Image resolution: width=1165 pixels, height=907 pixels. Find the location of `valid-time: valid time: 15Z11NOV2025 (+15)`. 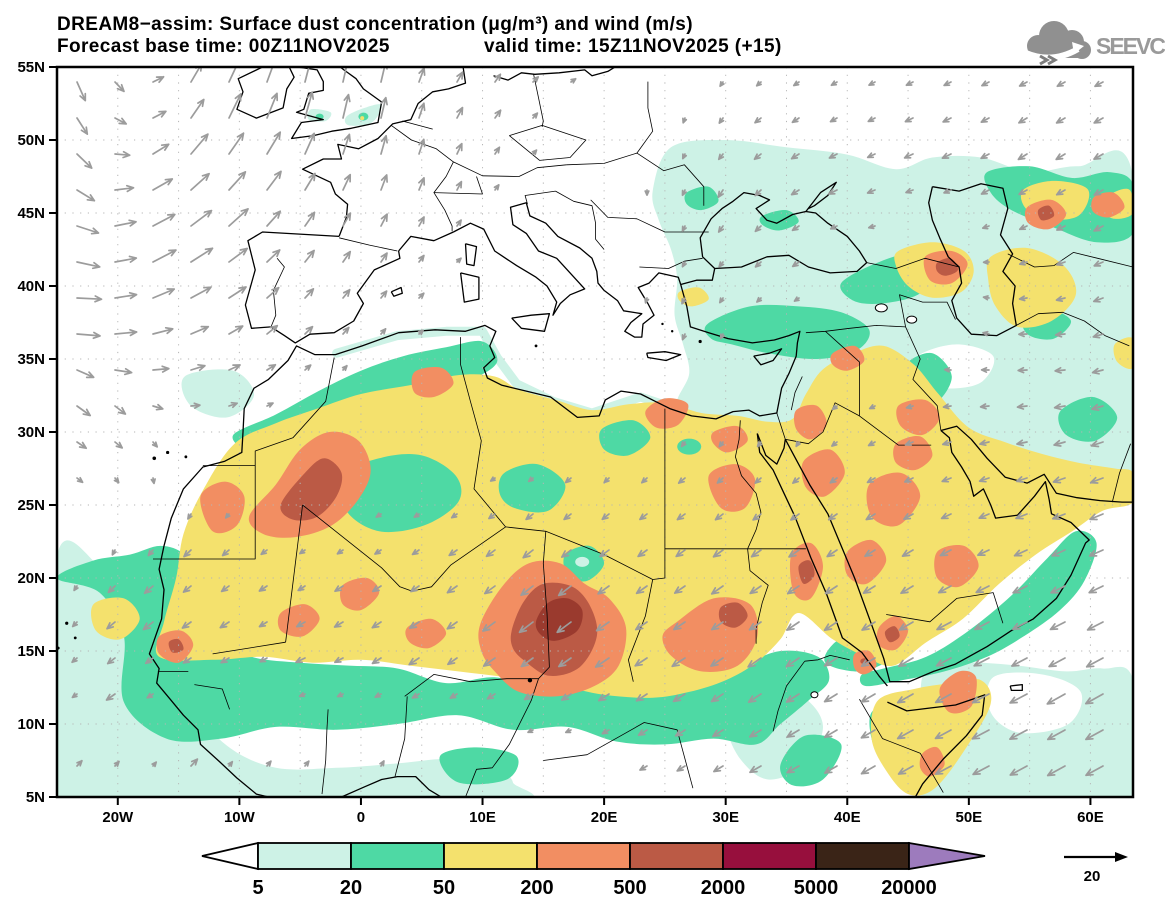

valid-time: valid time: 15Z11NOV2025 (+15) is located at coordinates (633, 46).